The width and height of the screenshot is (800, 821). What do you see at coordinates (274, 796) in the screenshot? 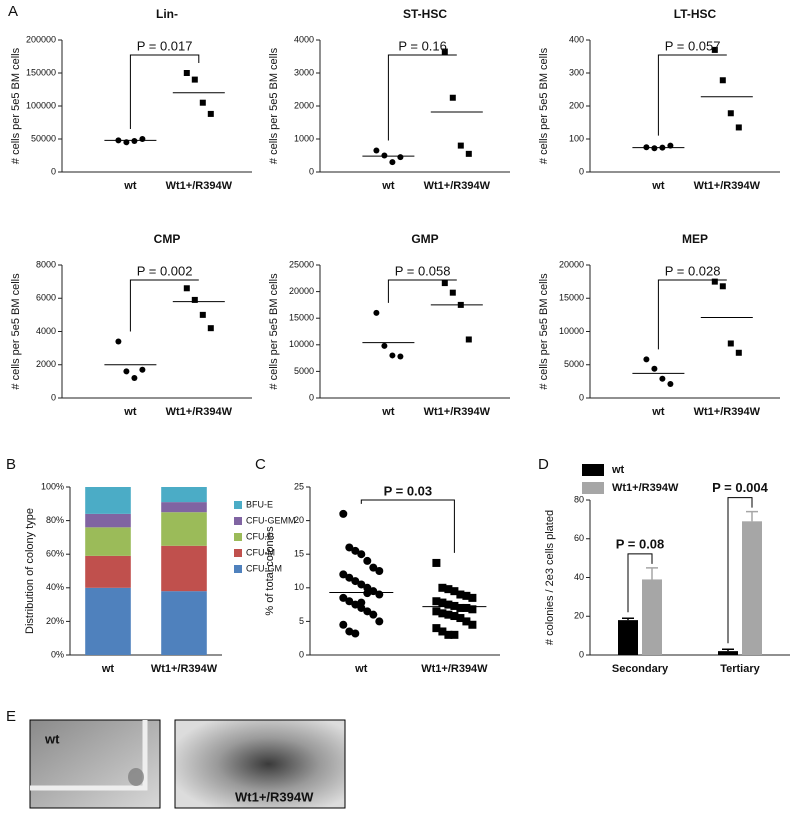
I see `image-label: Wt1+/R394W` at bounding box center [274, 796].